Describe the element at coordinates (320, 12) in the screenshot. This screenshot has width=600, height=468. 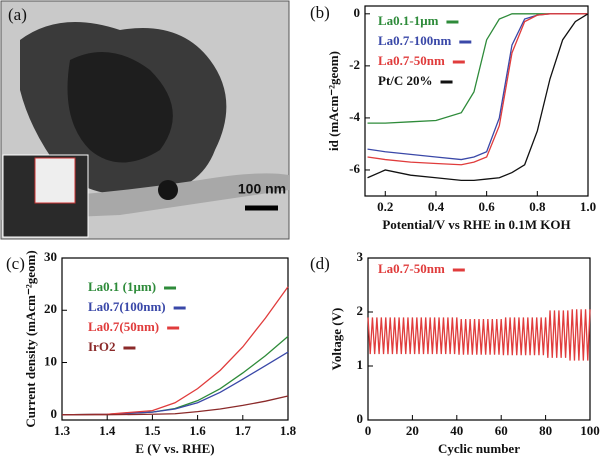
I see `panel-label: (b)` at that location.